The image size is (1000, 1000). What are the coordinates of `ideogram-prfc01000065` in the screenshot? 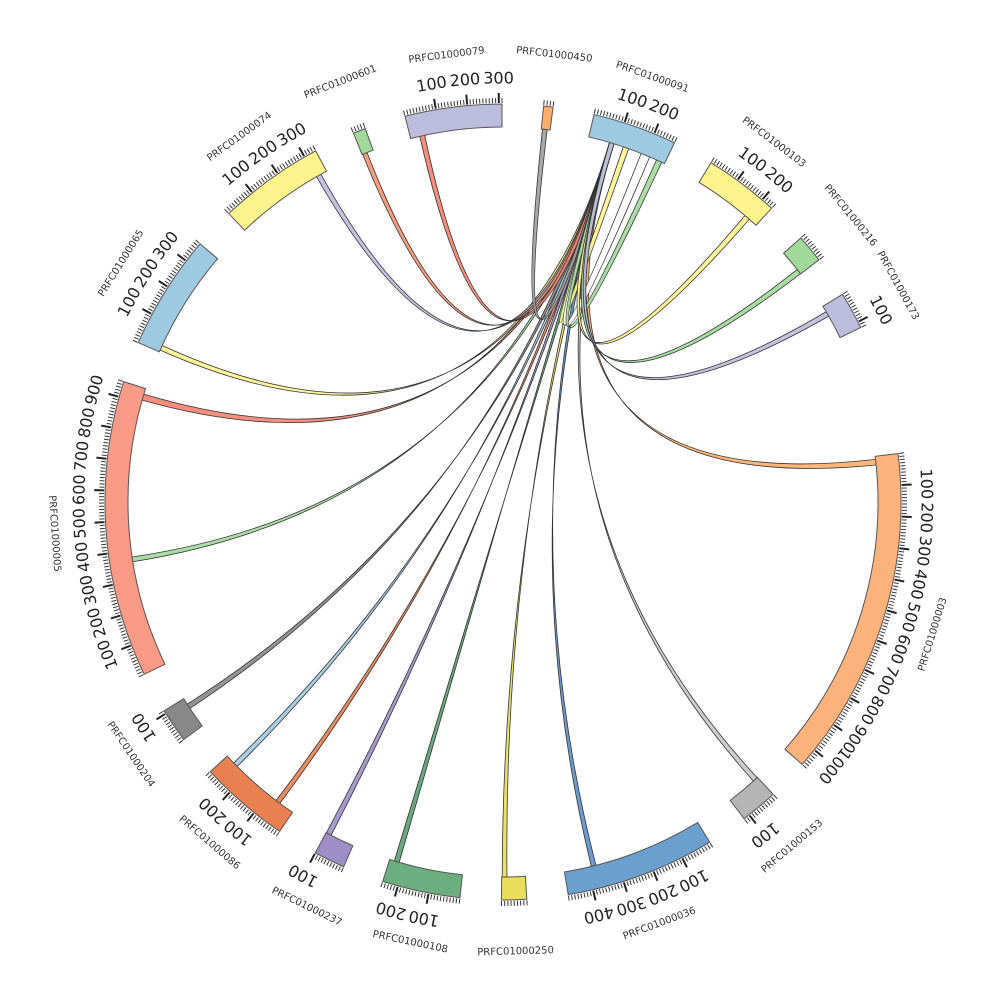 It's located at (178, 298).